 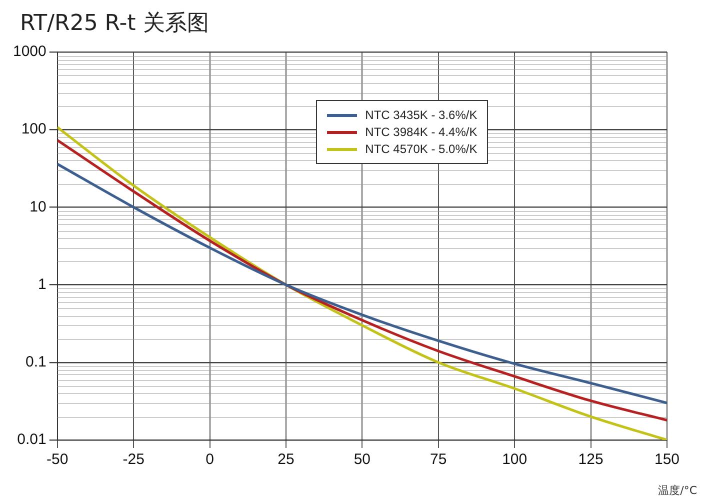 I want to click on y-tick-label: 1000, so click(x=29, y=51).